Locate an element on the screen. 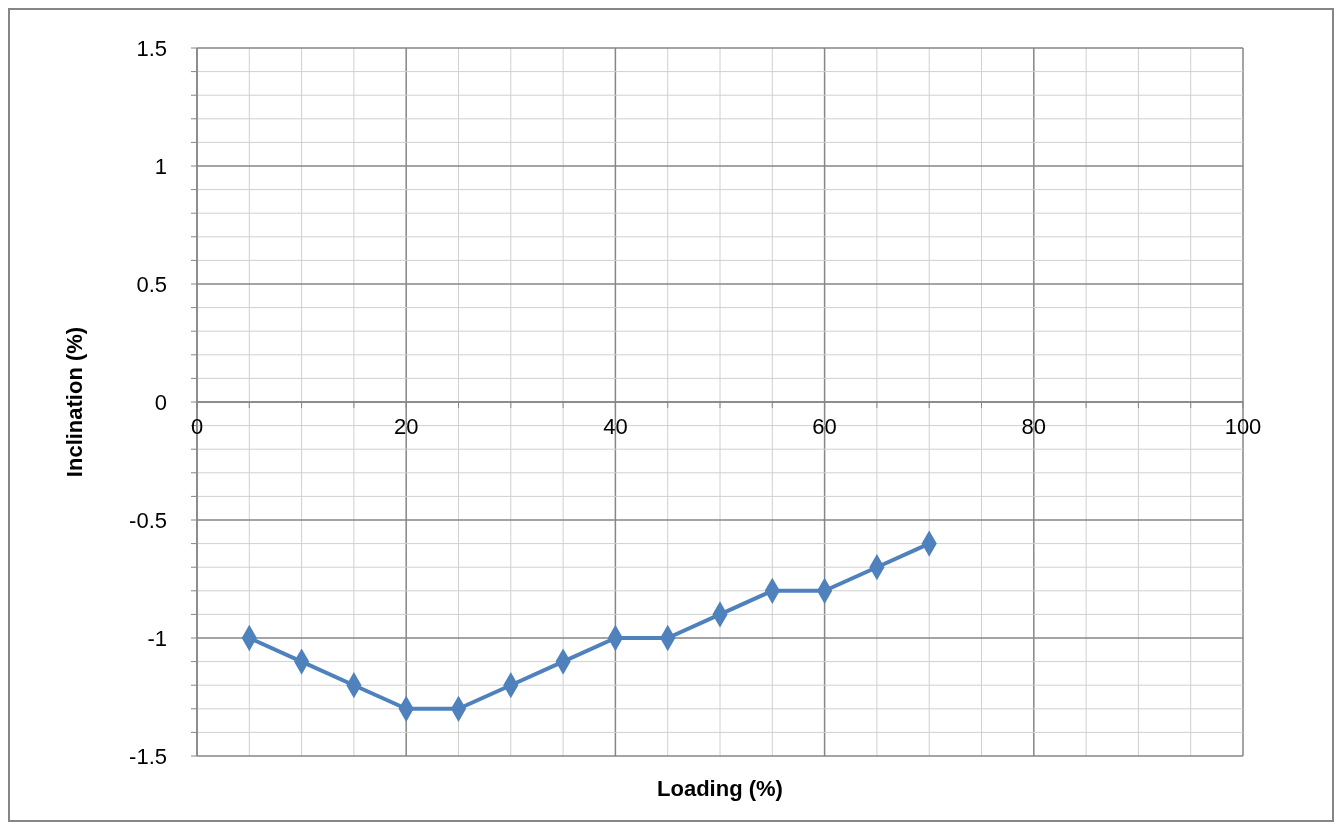 This screenshot has width=1342, height=830. x-tick-label: 60 is located at coordinates (824, 426).